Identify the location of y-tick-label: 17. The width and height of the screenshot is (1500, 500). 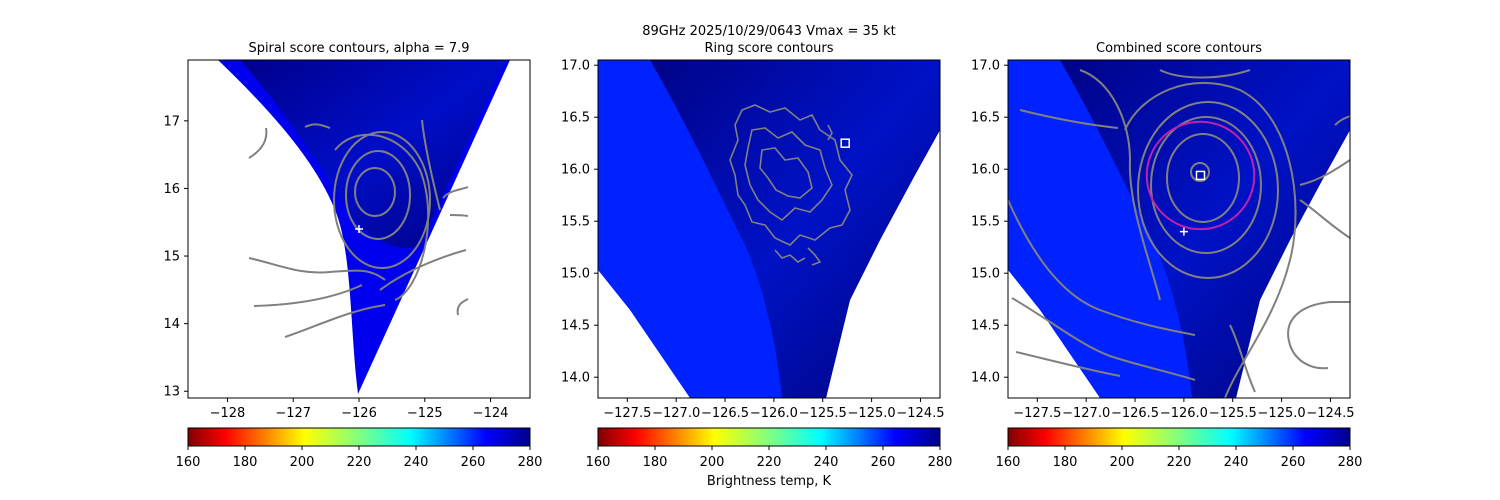
(171, 121).